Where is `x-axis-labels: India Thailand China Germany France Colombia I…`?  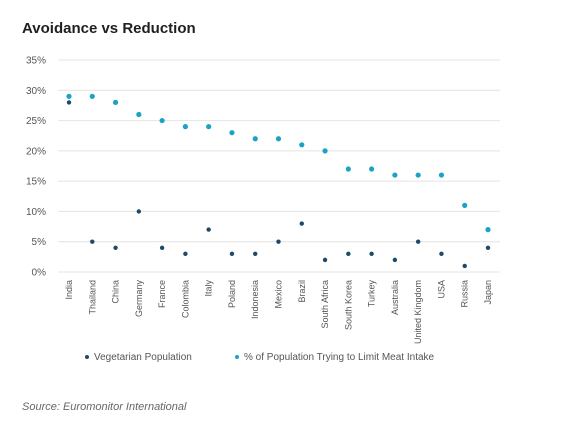 x-axis-labels: India Thailand China Germany France Colombia I… is located at coordinates (278, 312).